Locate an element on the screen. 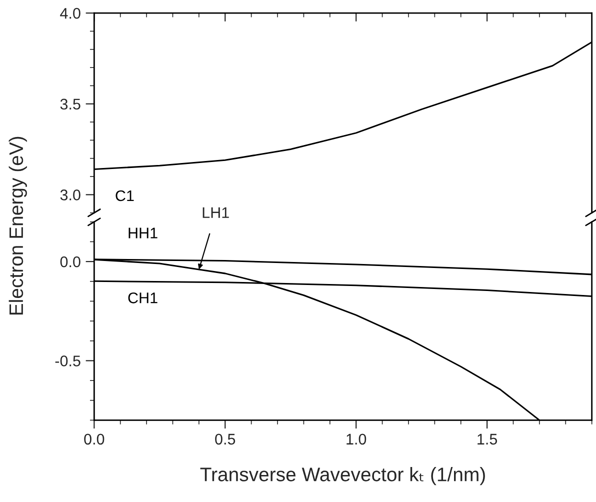  y-tick-label: 0.0 is located at coordinates (70, 262).